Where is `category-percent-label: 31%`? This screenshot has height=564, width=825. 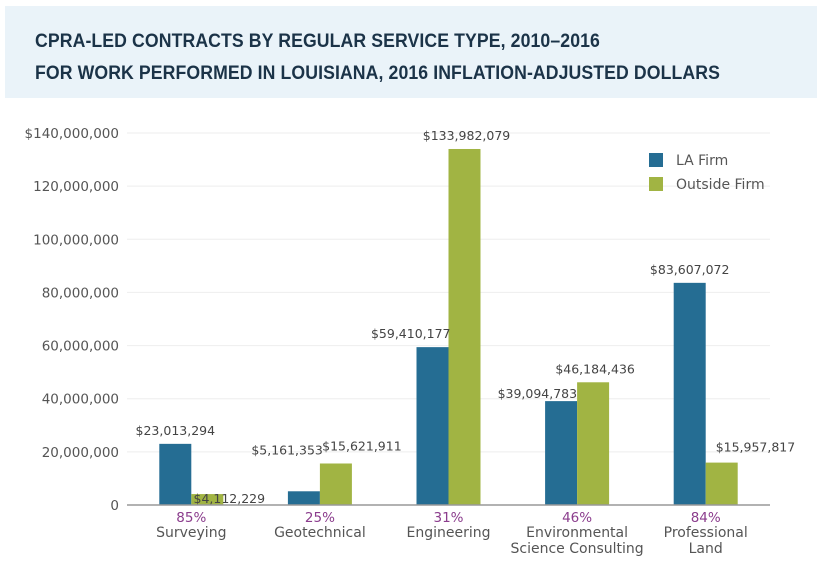
category-percent-label: 31% is located at coordinates (448, 518).